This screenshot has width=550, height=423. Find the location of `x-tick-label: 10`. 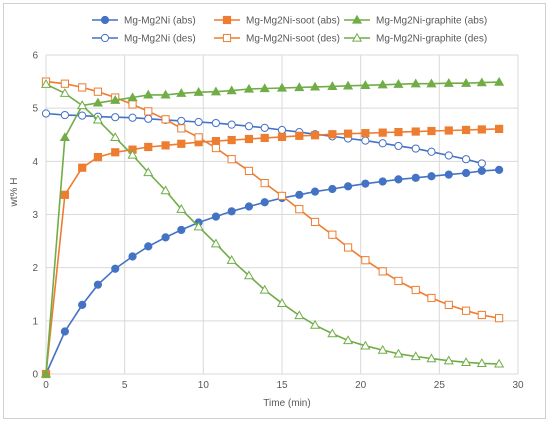

x-tick-label: 10 is located at coordinates (204, 385).